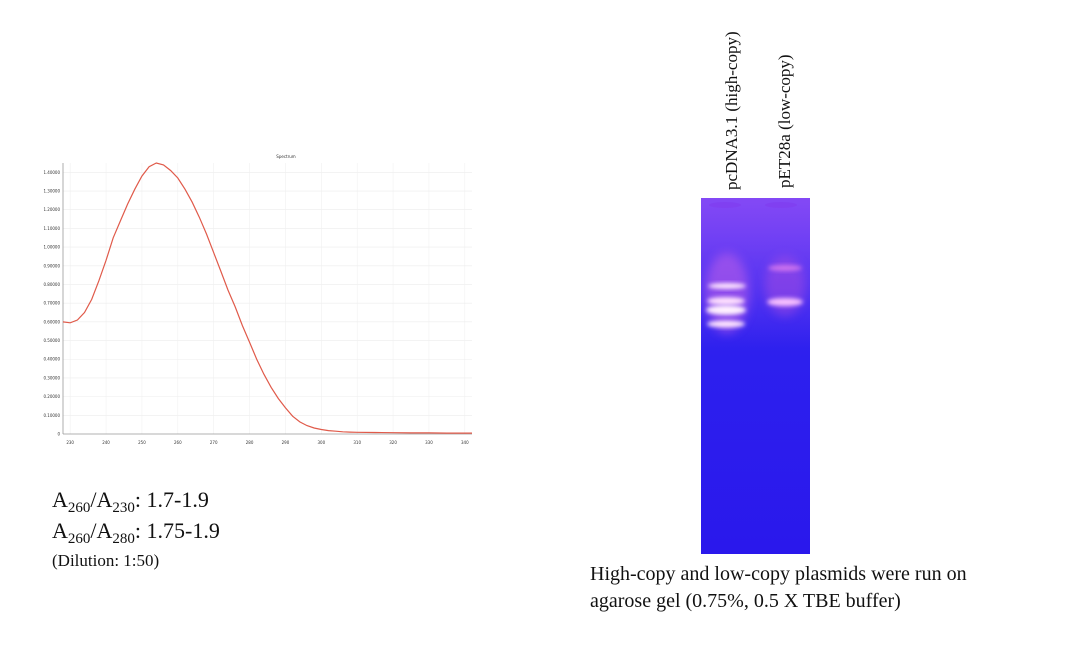 This screenshot has width=1080, height=663. I want to click on y-tick-label: 1.10000, so click(51, 228).